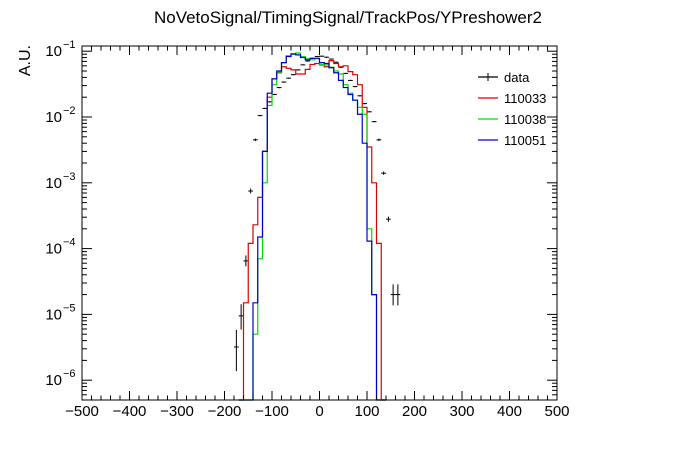  I want to click on legend-entry-110051: 110051, so click(512, 140).